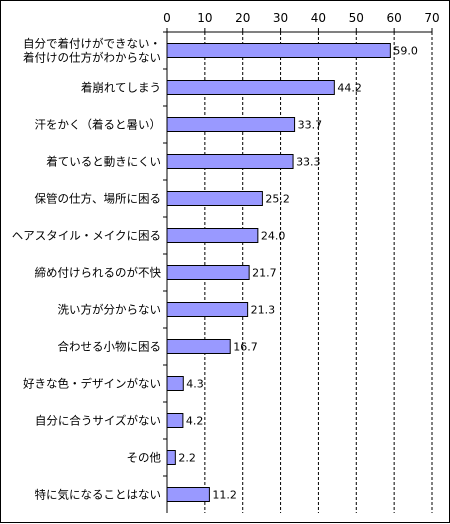 The height and width of the screenshot is (524, 450). Describe the element at coordinates (92, 58) in the screenshot. I see `category-label: 着付けの仕方がわからない` at that location.